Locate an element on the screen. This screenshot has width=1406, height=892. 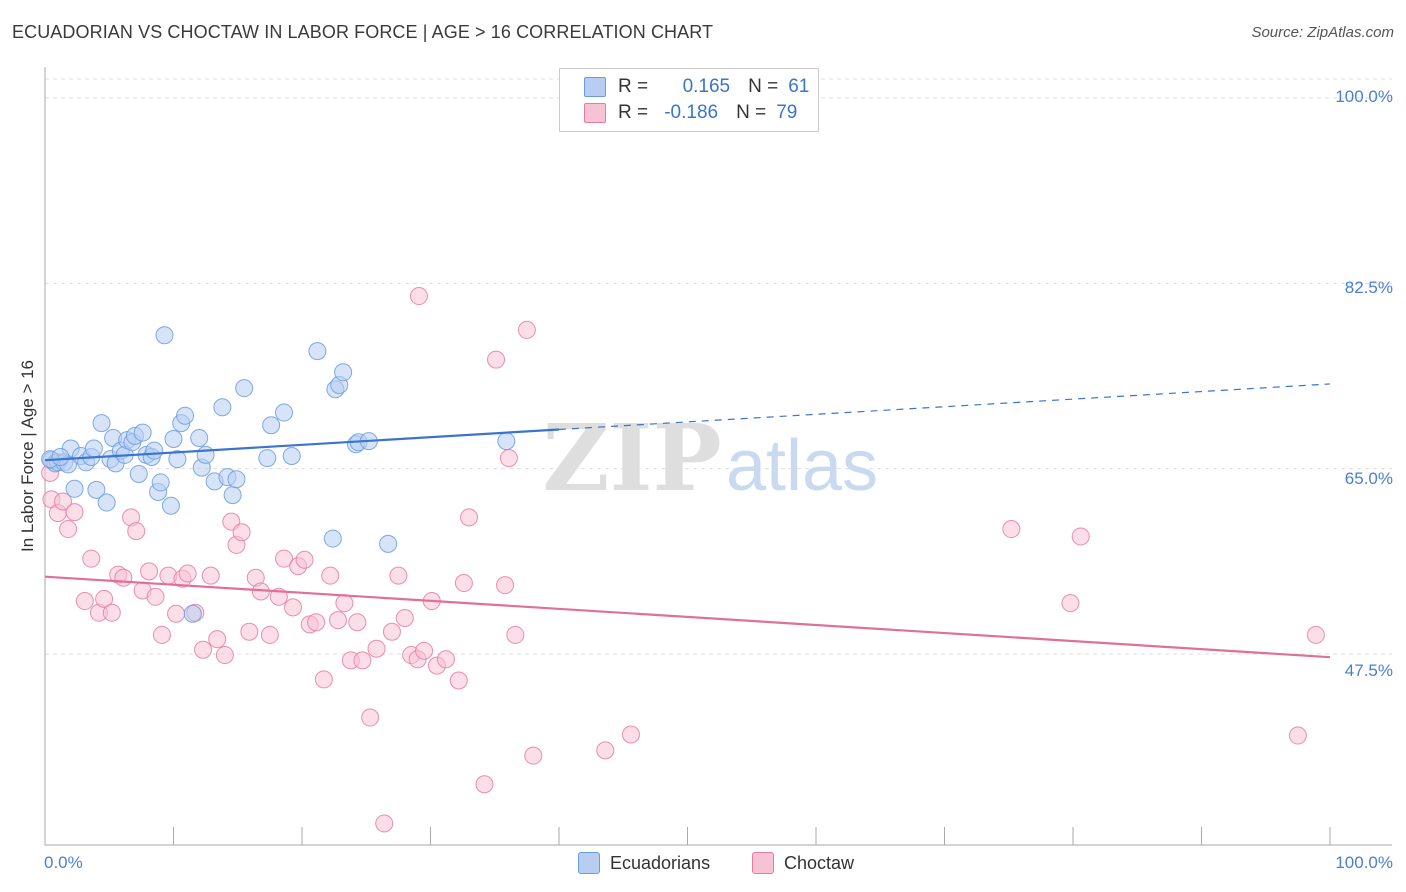
series-legend-label-ecuadorians: Ecuadorians is located at coordinates (660, 862).